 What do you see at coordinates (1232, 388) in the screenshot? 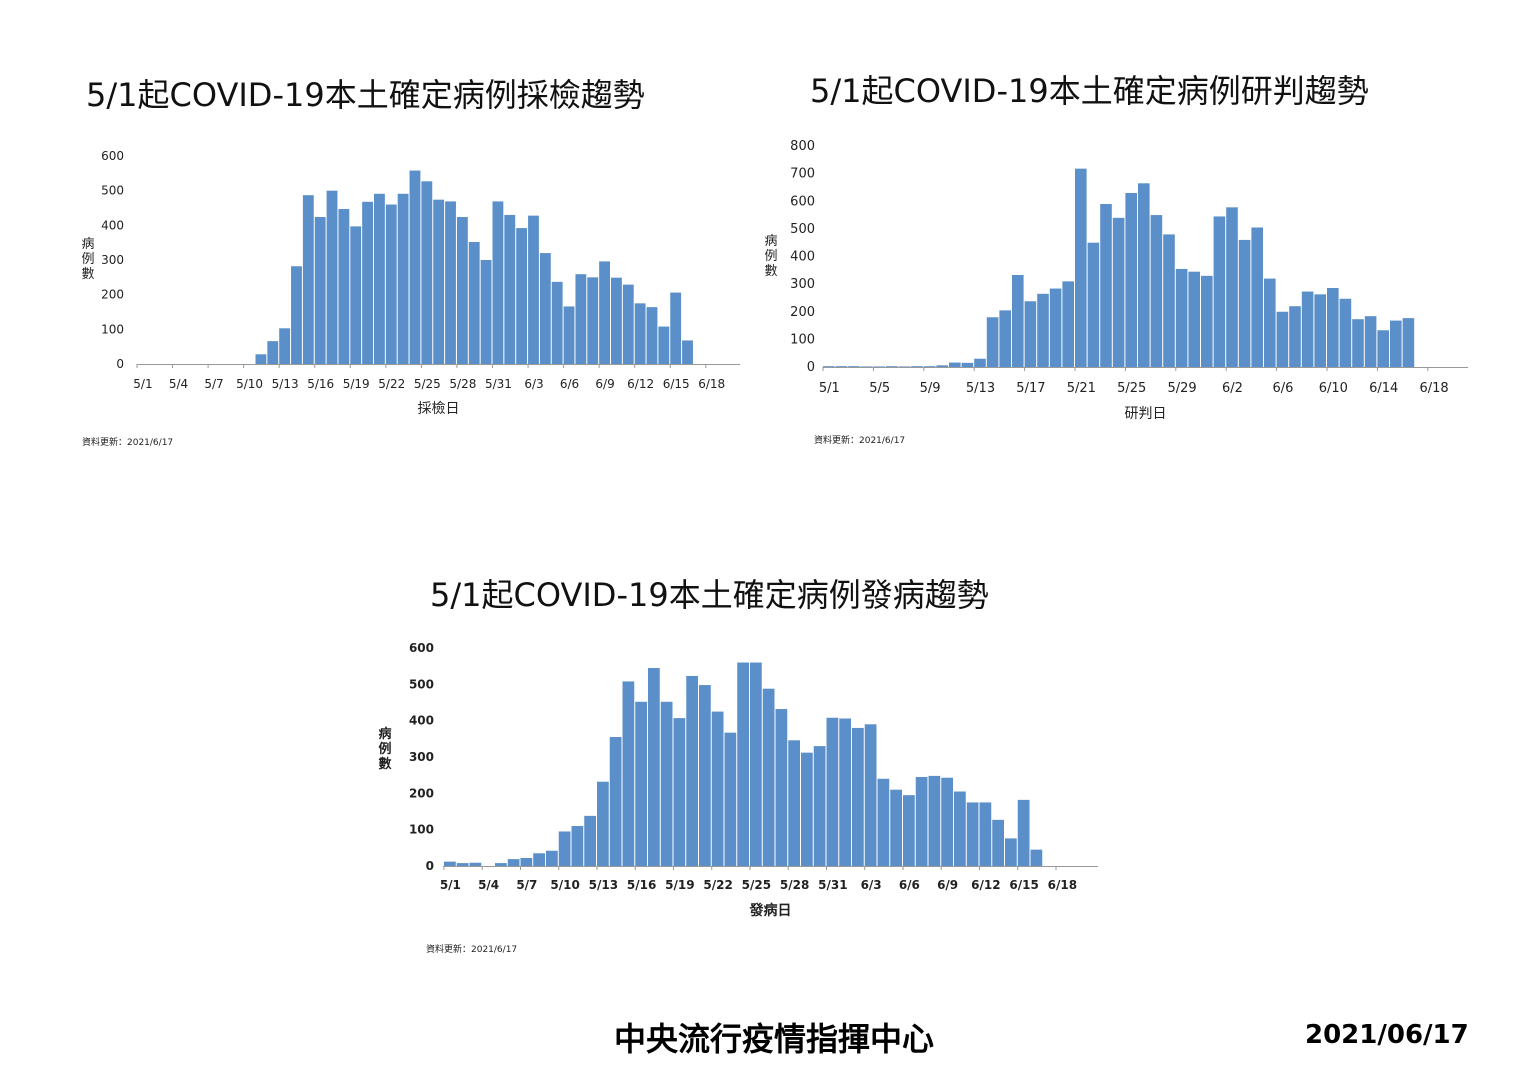
I see `x-tick-label: 6/2` at bounding box center [1232, 388].